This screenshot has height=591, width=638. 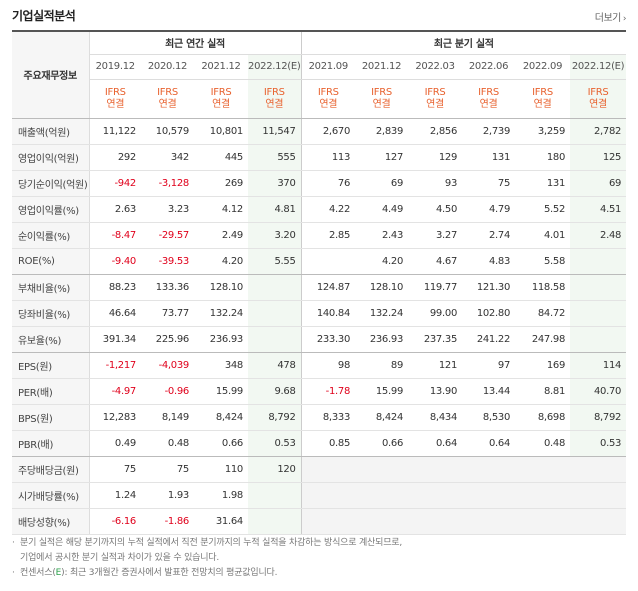 What do you see at coordinates (464, 43) in the screenshot?
I see `quarter-group-header: 최근 분기 실적` at bounding box center [464, 43].